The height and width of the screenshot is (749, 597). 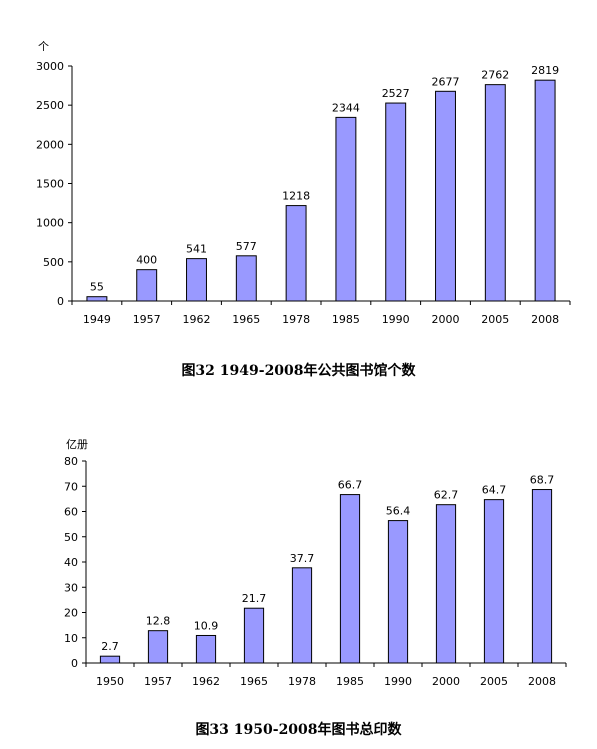 I want to click on data-label-1962: 541, so click(x=196, y=249).